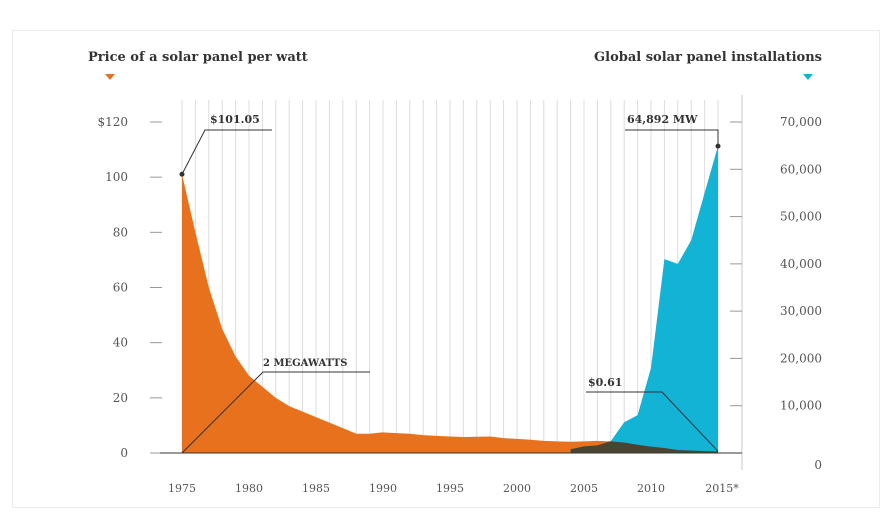 The width and height of the screenshot is (892, 513). What do you see at coordinates (801, 406) in the screenshot?
I see `right-tick-label: 10,000` at bounding box center [801, 406].